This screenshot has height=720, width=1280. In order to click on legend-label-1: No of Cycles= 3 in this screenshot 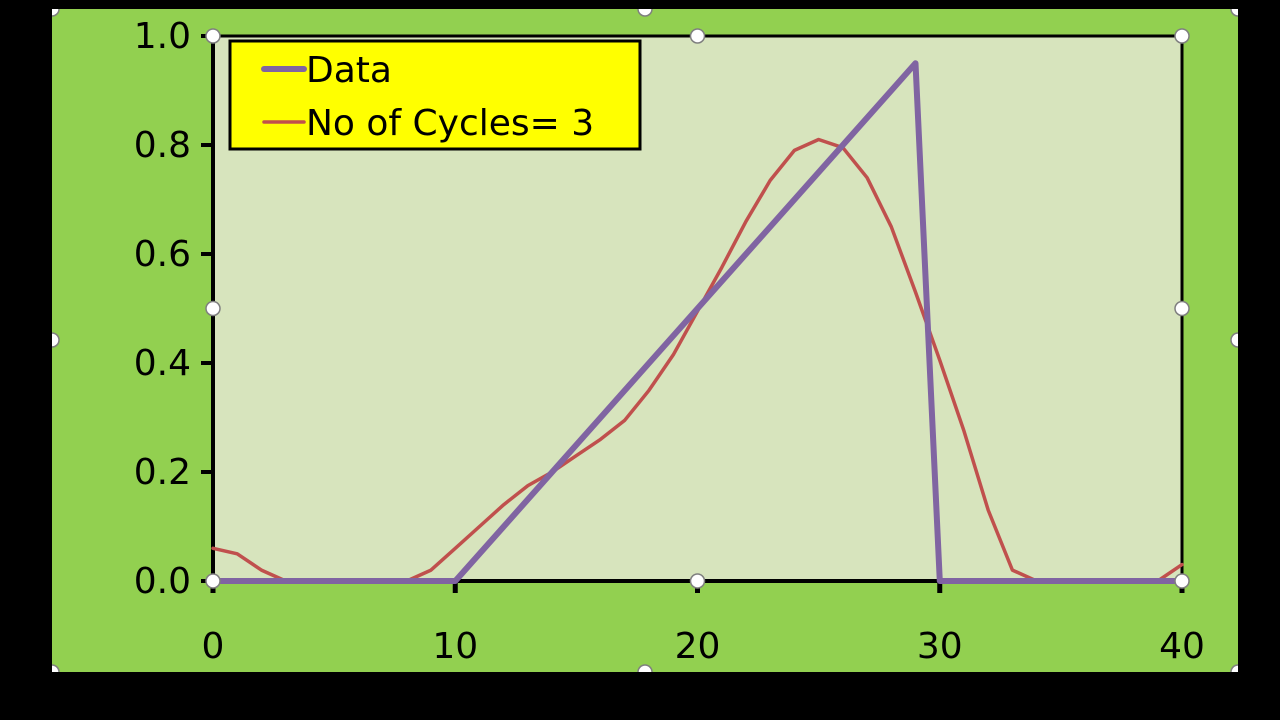, I will do `click(450, 123)`.